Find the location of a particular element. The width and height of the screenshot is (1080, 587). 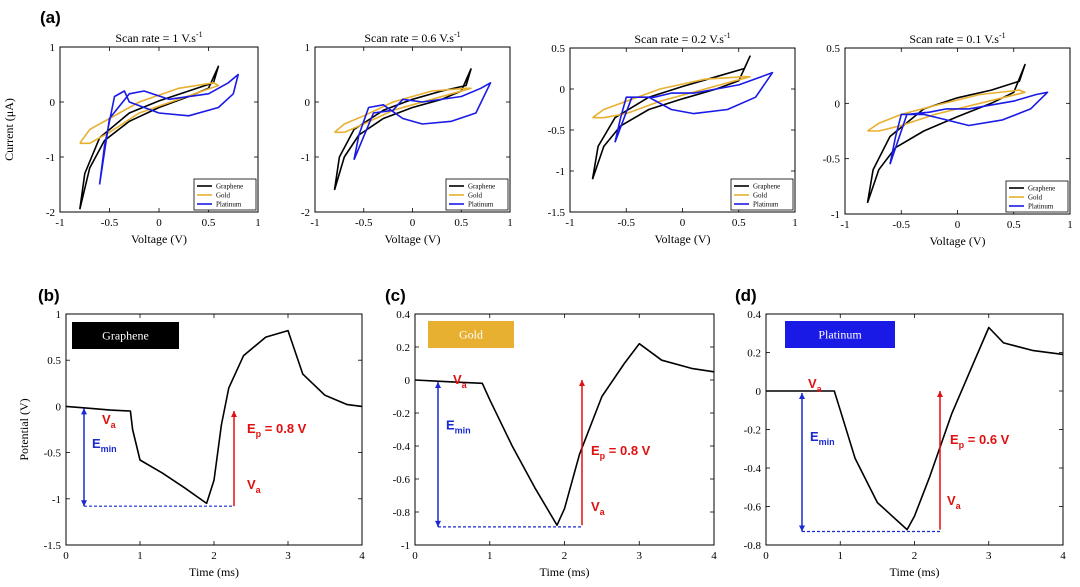

y-axis-label: Current (μA) is located at coordinates (9, 129).